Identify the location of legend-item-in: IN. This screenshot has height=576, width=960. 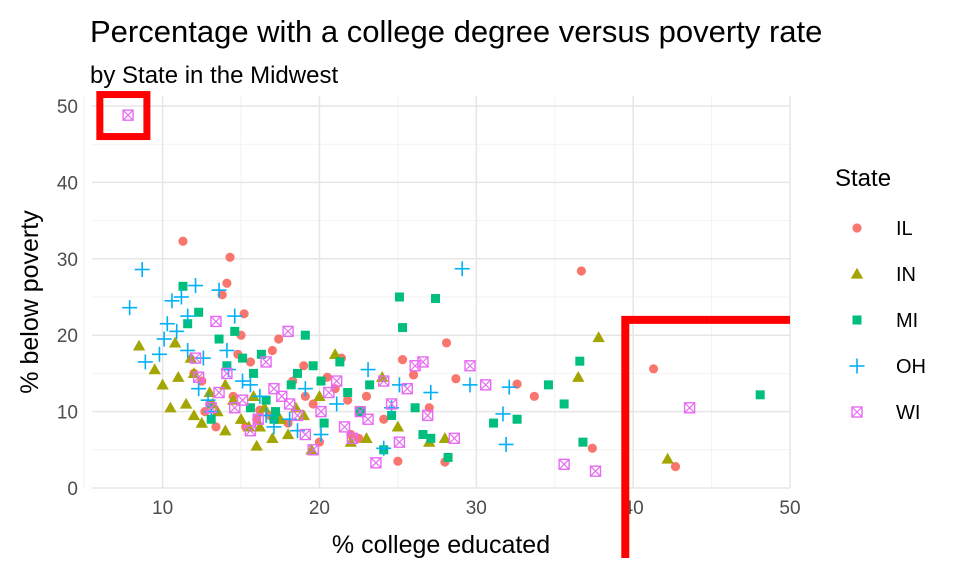
(883, 275).